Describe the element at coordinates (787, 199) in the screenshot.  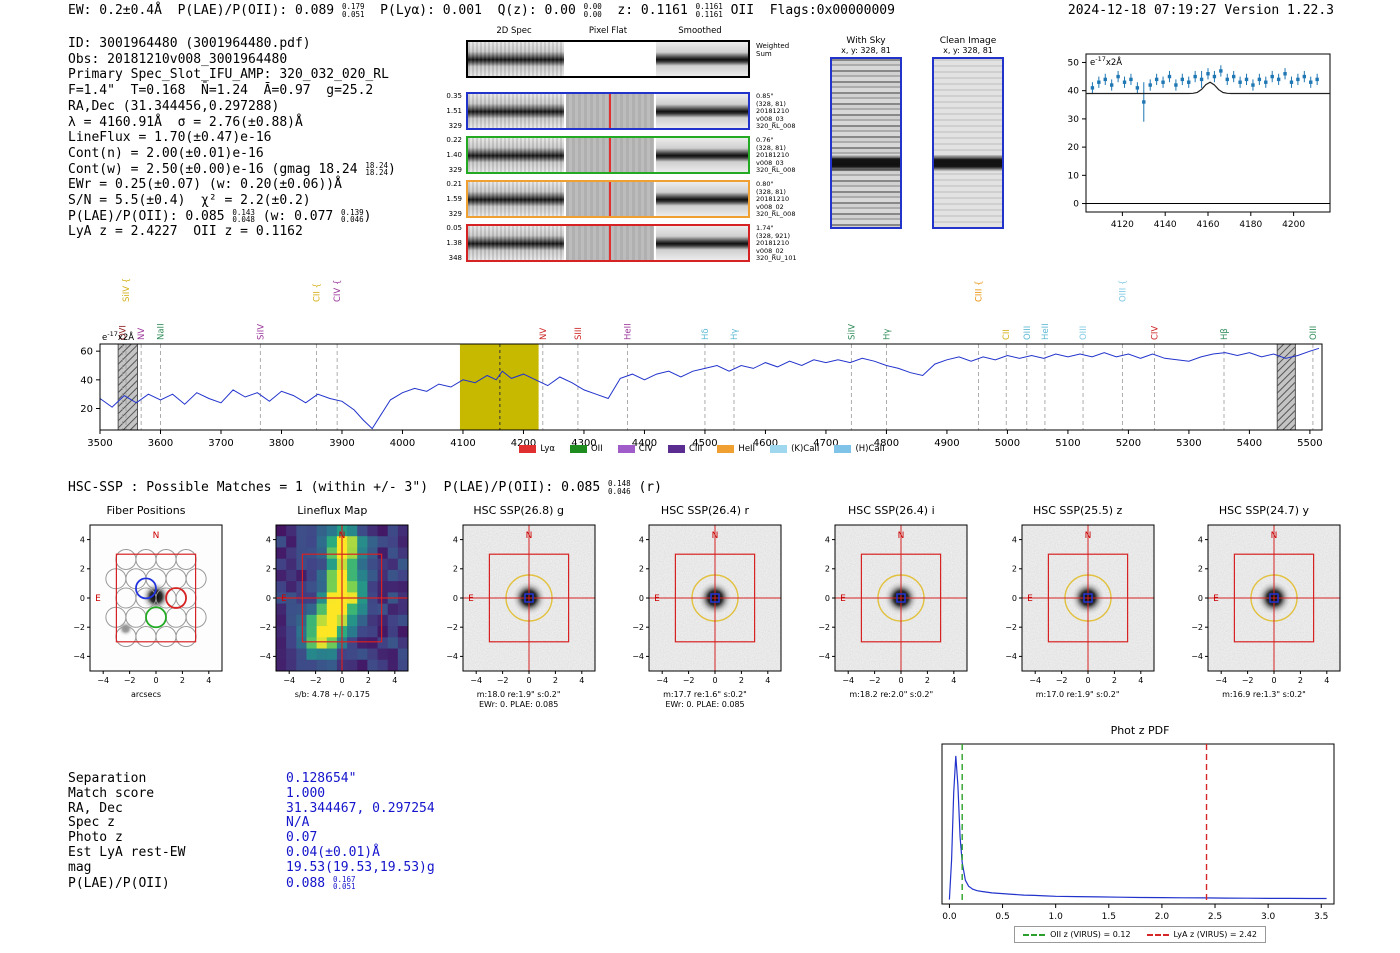
I see `row-right-labels: 0.80" (328, 81) 20181210 v008_02 320_RL_008` at that location.